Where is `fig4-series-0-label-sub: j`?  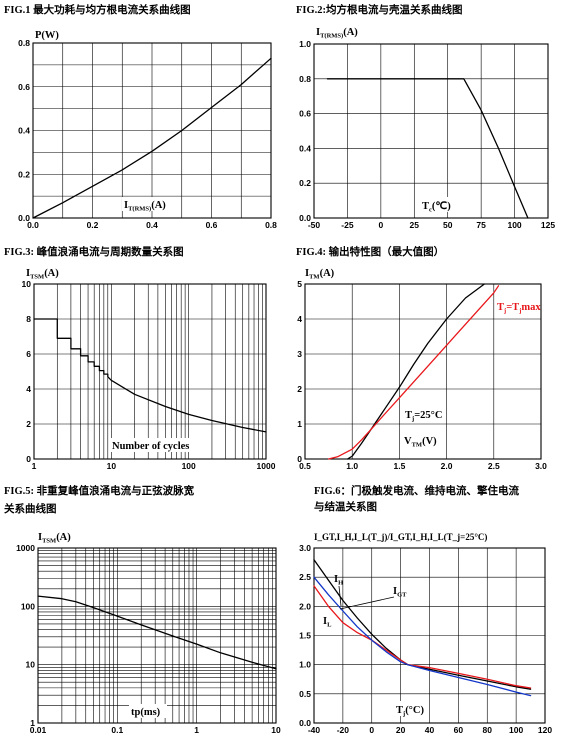
fig4-series-0-label-sub: j is located at coordinates (412, 419).